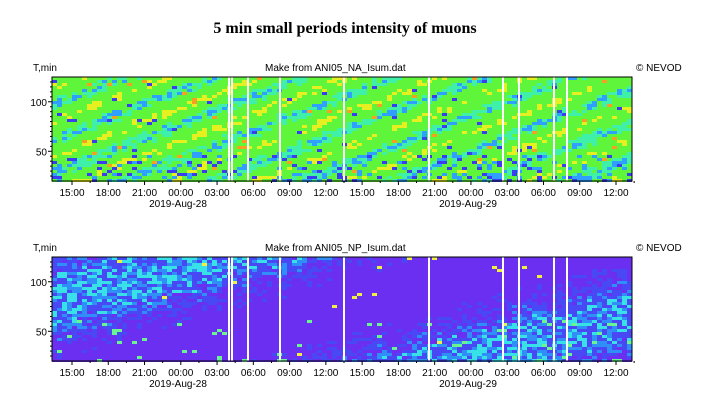  What do you see at coordinates (345, 29) in the screenshot?
I see `page-title: 5 min small periods intensity of muons` at bounding box center [345, 29].